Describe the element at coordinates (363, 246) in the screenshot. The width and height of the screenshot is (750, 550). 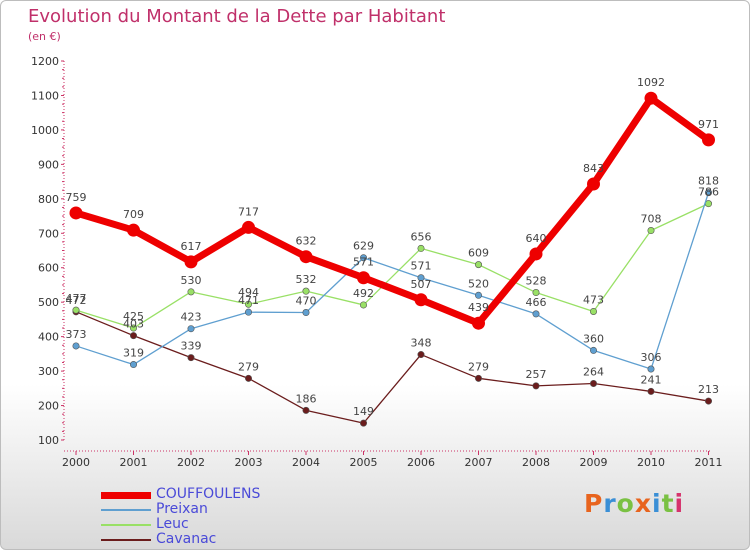
I see `data-label: 629` at that location.